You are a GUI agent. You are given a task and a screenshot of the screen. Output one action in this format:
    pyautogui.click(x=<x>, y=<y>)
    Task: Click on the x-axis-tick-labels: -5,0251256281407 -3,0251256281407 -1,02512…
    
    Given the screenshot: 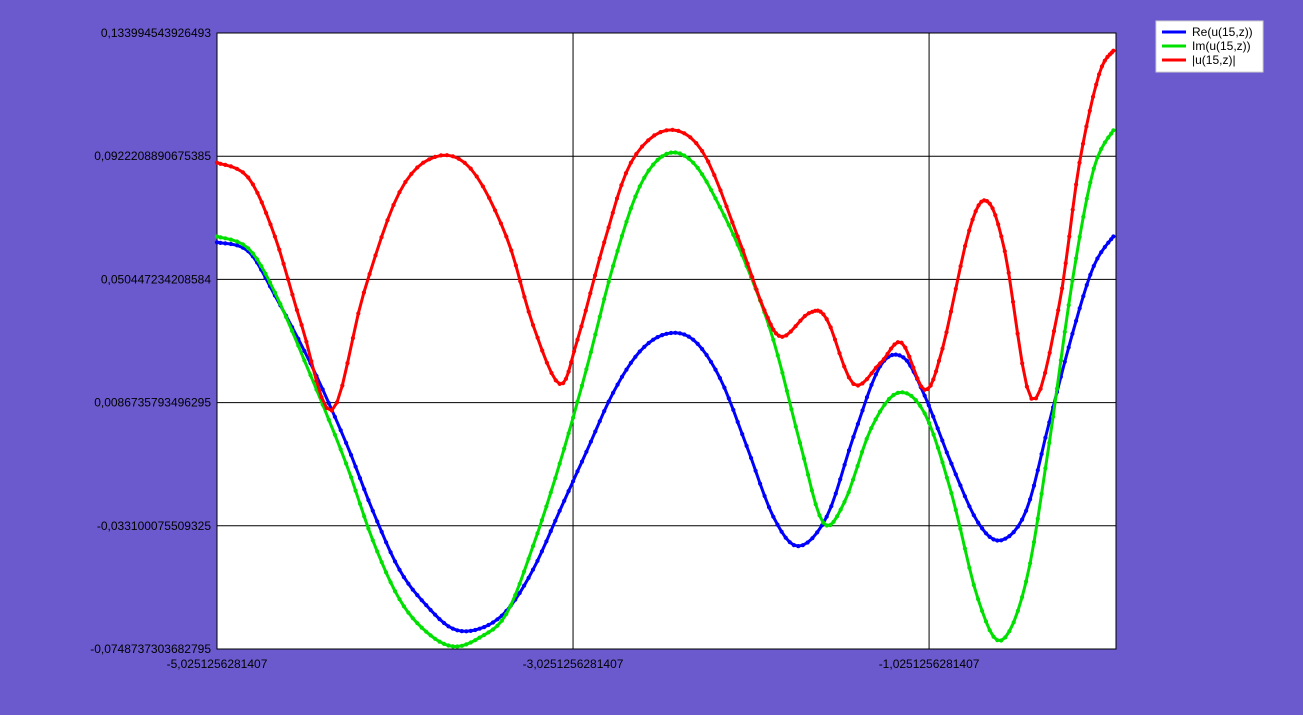 What is the action you would take?
    pyautogui.click(x=573, y=664)
    